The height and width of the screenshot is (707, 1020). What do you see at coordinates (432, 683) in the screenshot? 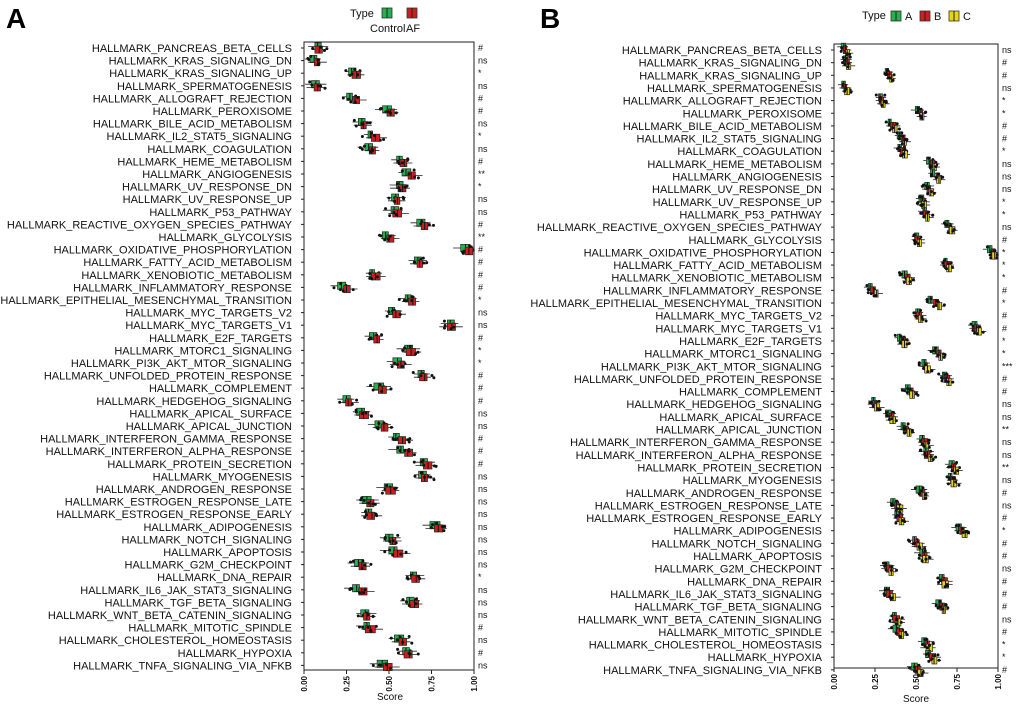
I see `panel-a-x-tick-label: 0.75` at bounding box center [432, 683].